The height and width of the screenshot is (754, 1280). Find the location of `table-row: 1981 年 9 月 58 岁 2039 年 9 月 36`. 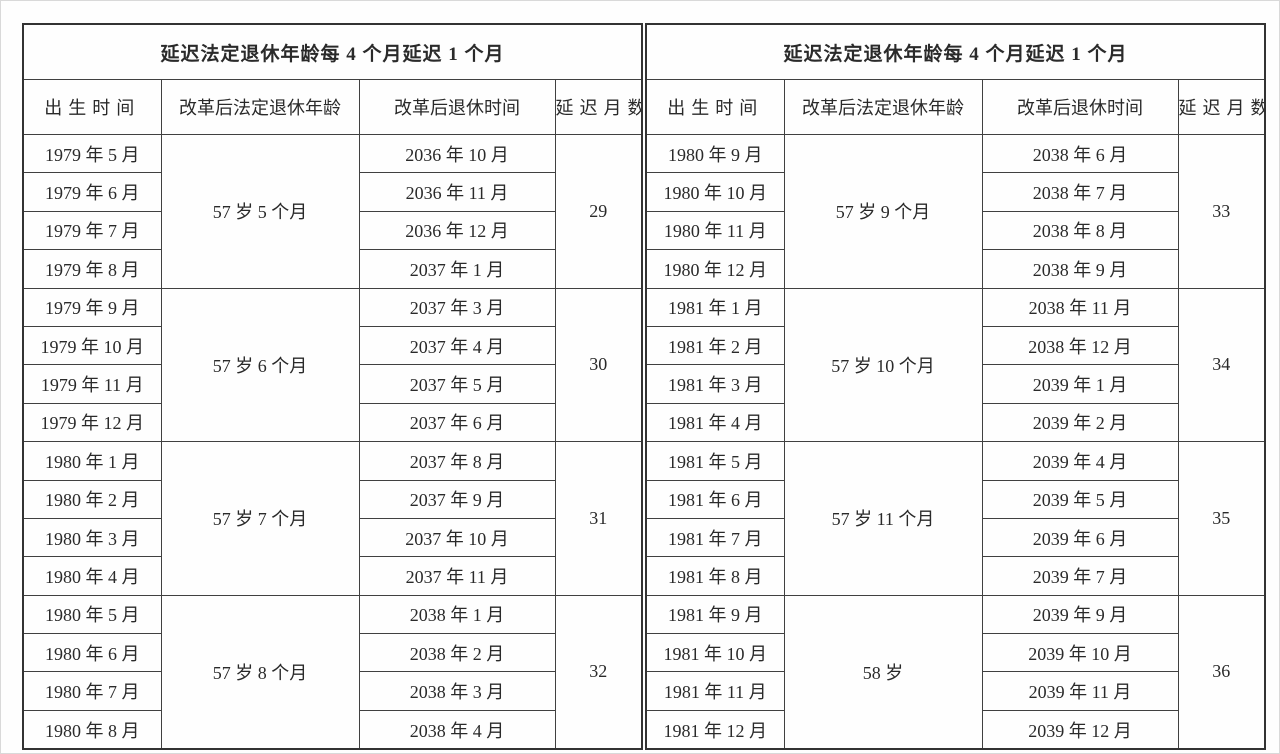

table-row: 1981 年 9 月 58 岁 2039 年 9 月 36 is located at coordinates (955, 672).